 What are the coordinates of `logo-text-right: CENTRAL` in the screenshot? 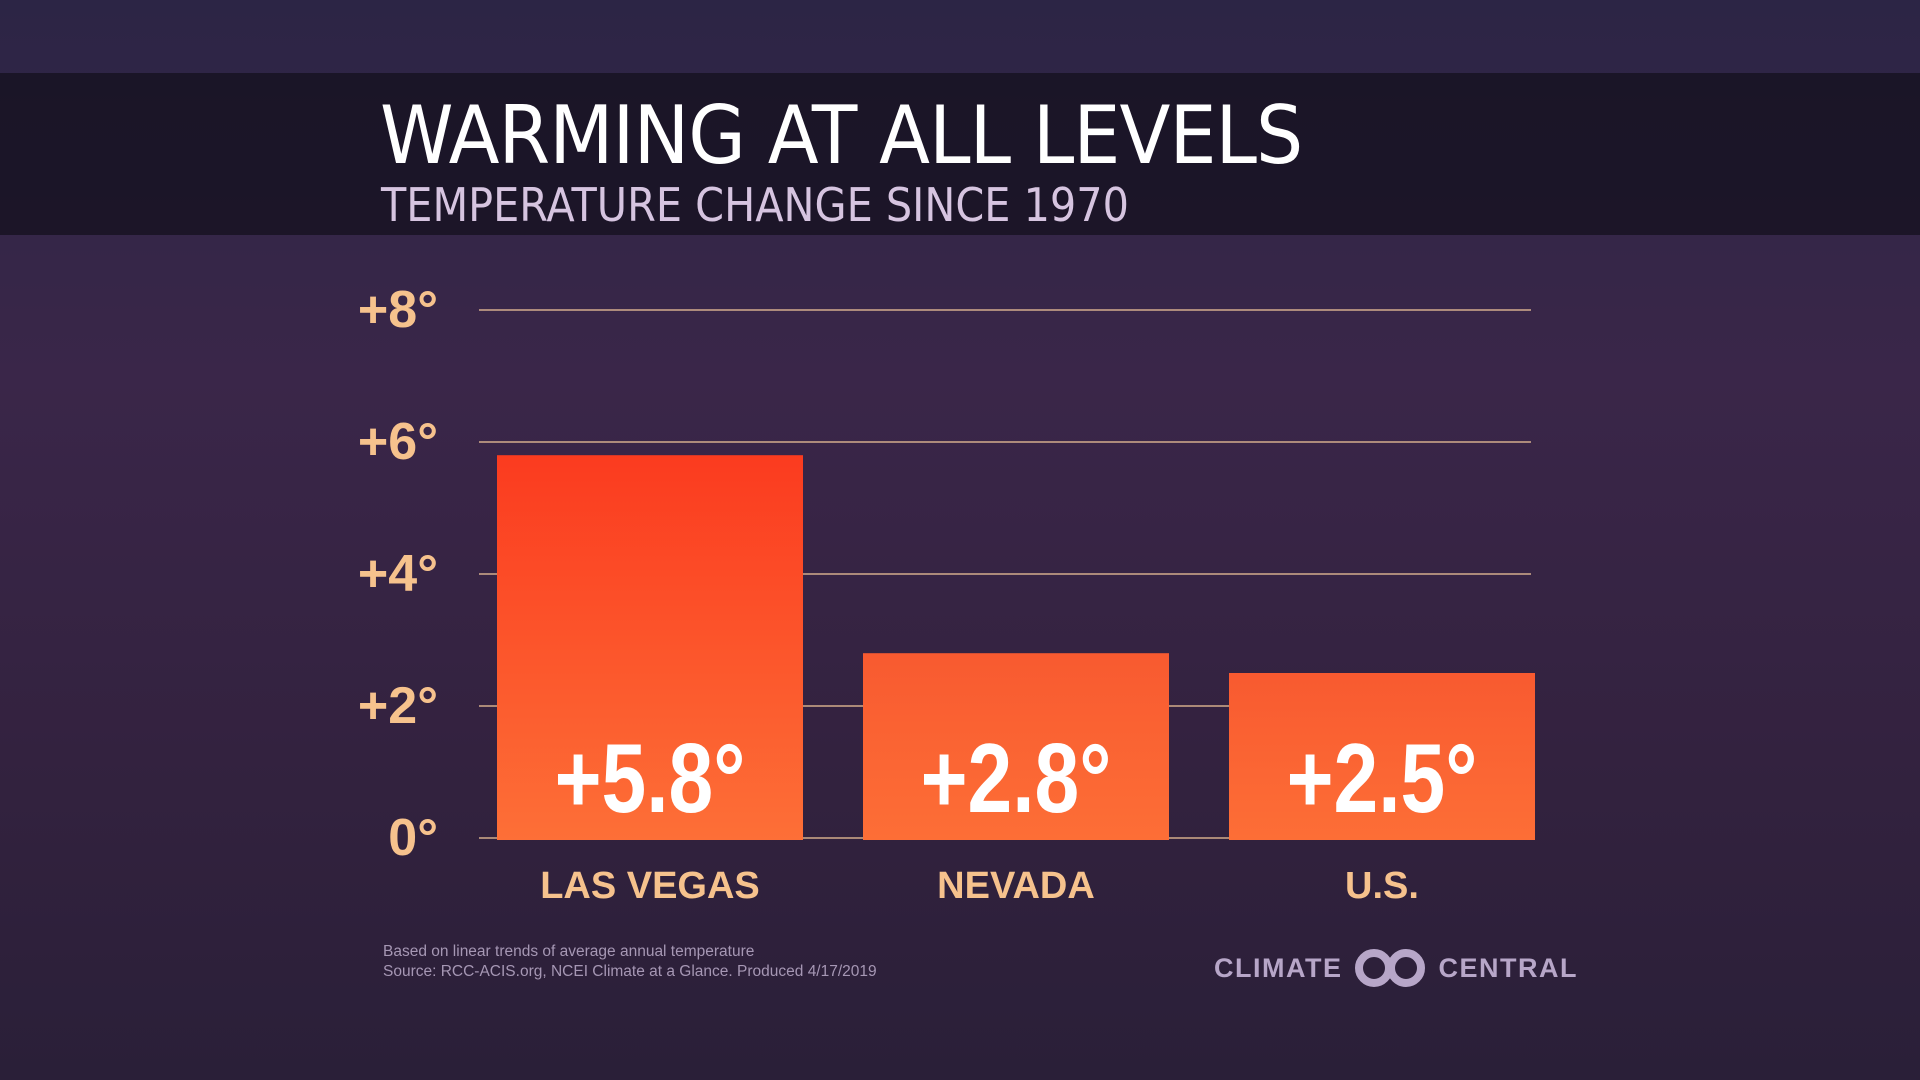 It's located at (1508, 967).